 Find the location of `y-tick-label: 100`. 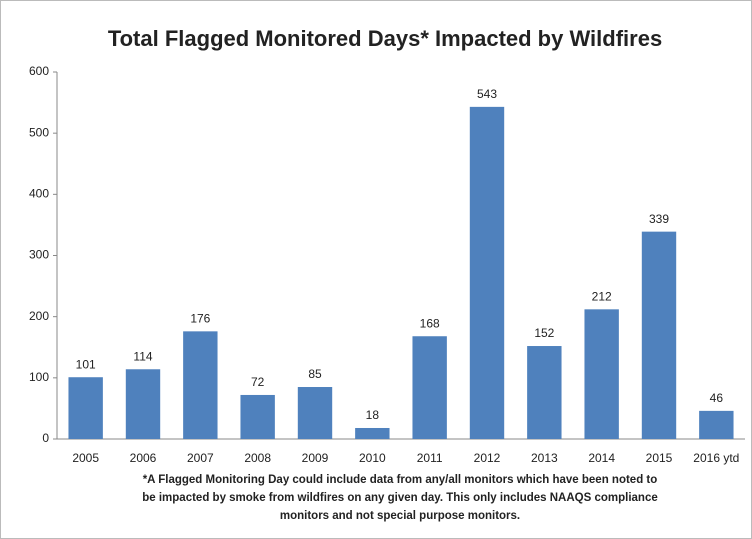

y-tick-label: 100 is located at coordinates (39, 377).